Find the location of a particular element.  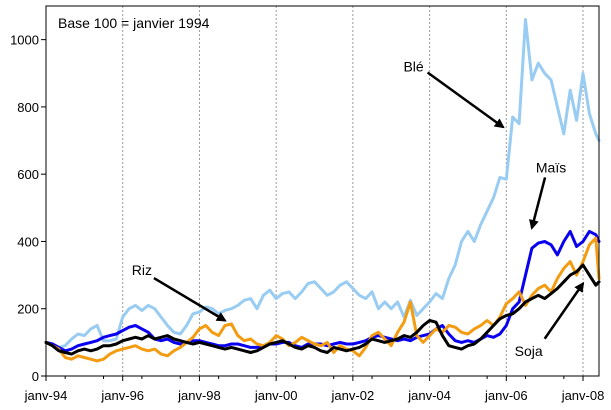

x-tick-label: janv-00 is located at coordinates (276, 395).